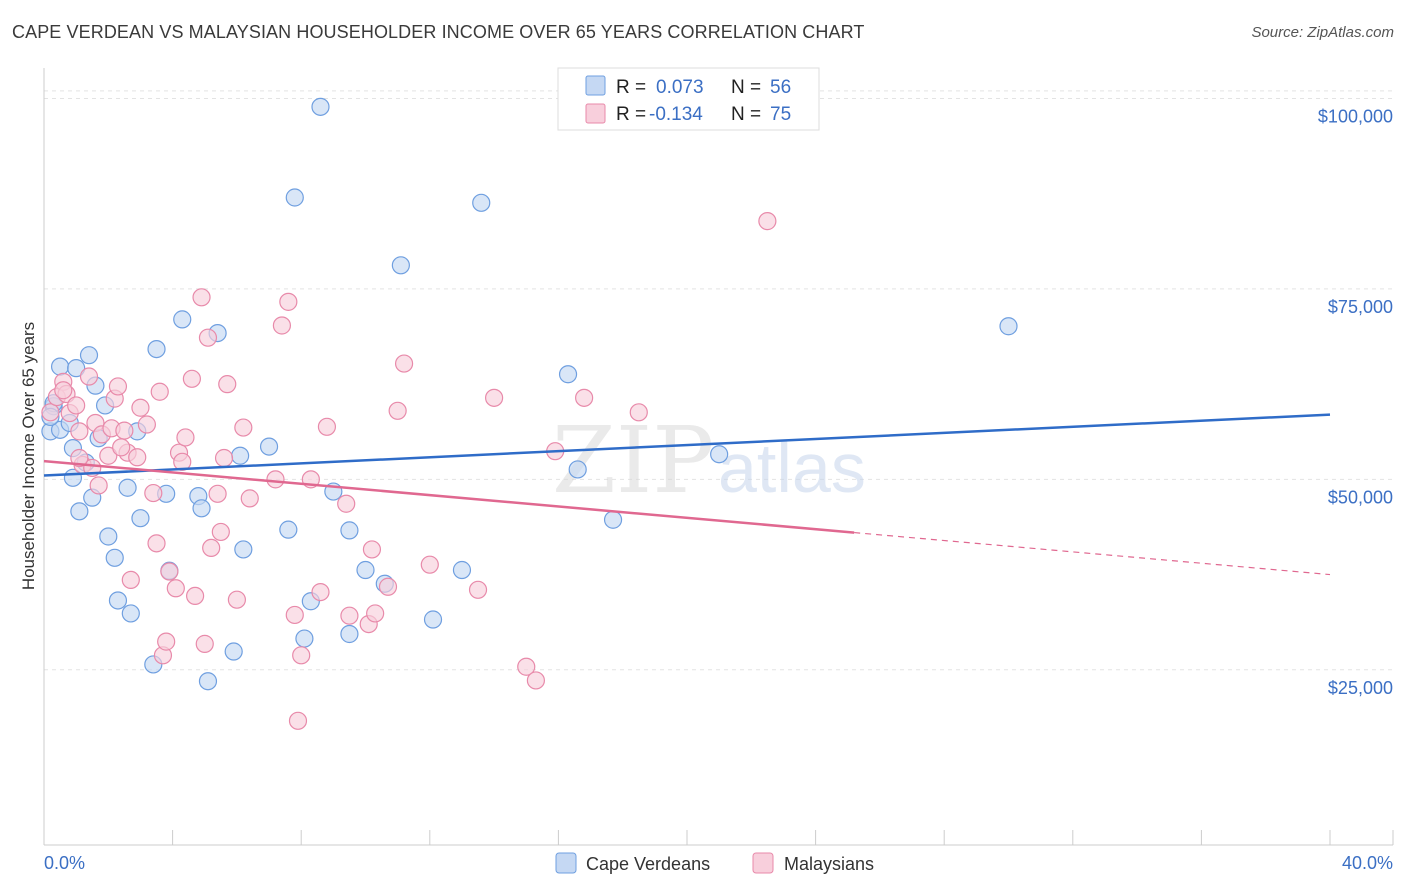 The width and height of the screenshot is (1406, 892). What do you see at coordinates (28, 456) in the screenshot?
I see `y-axis-title: Householder Income Over 65 years` at bounding box center [28, 456].